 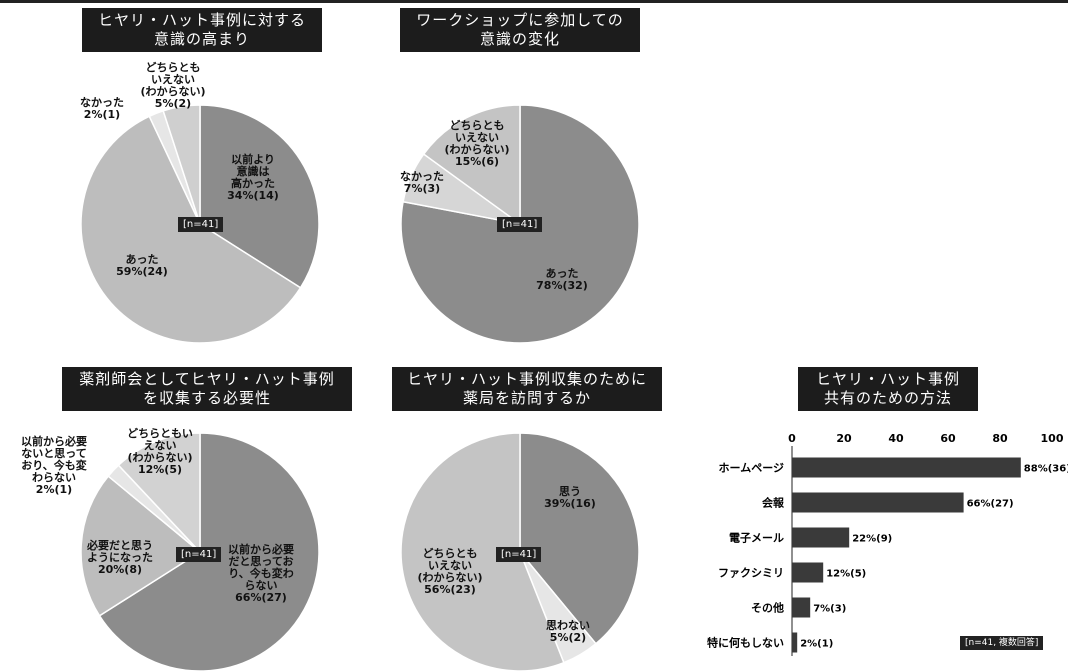 What do you see at coordinates (1046, 469) in the screenshot?
I see `chart5-value-label-0: 88%(36)` at bounding box center [1046, 469].